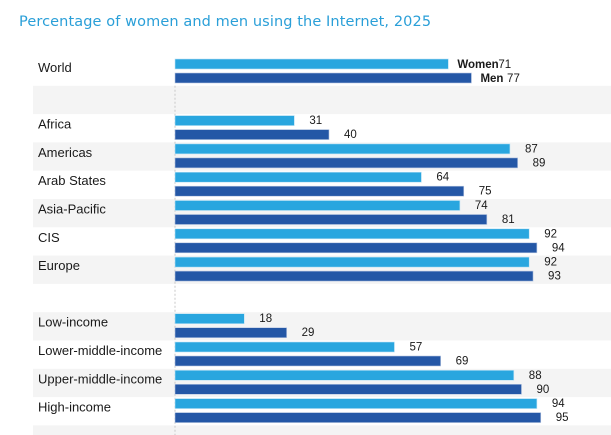 The height and width of the screenshot is (435, 611). What do you see at coordinates (535, 376) in the screenshot?
I see `value-label: 88` at bounding box center [535, 376].